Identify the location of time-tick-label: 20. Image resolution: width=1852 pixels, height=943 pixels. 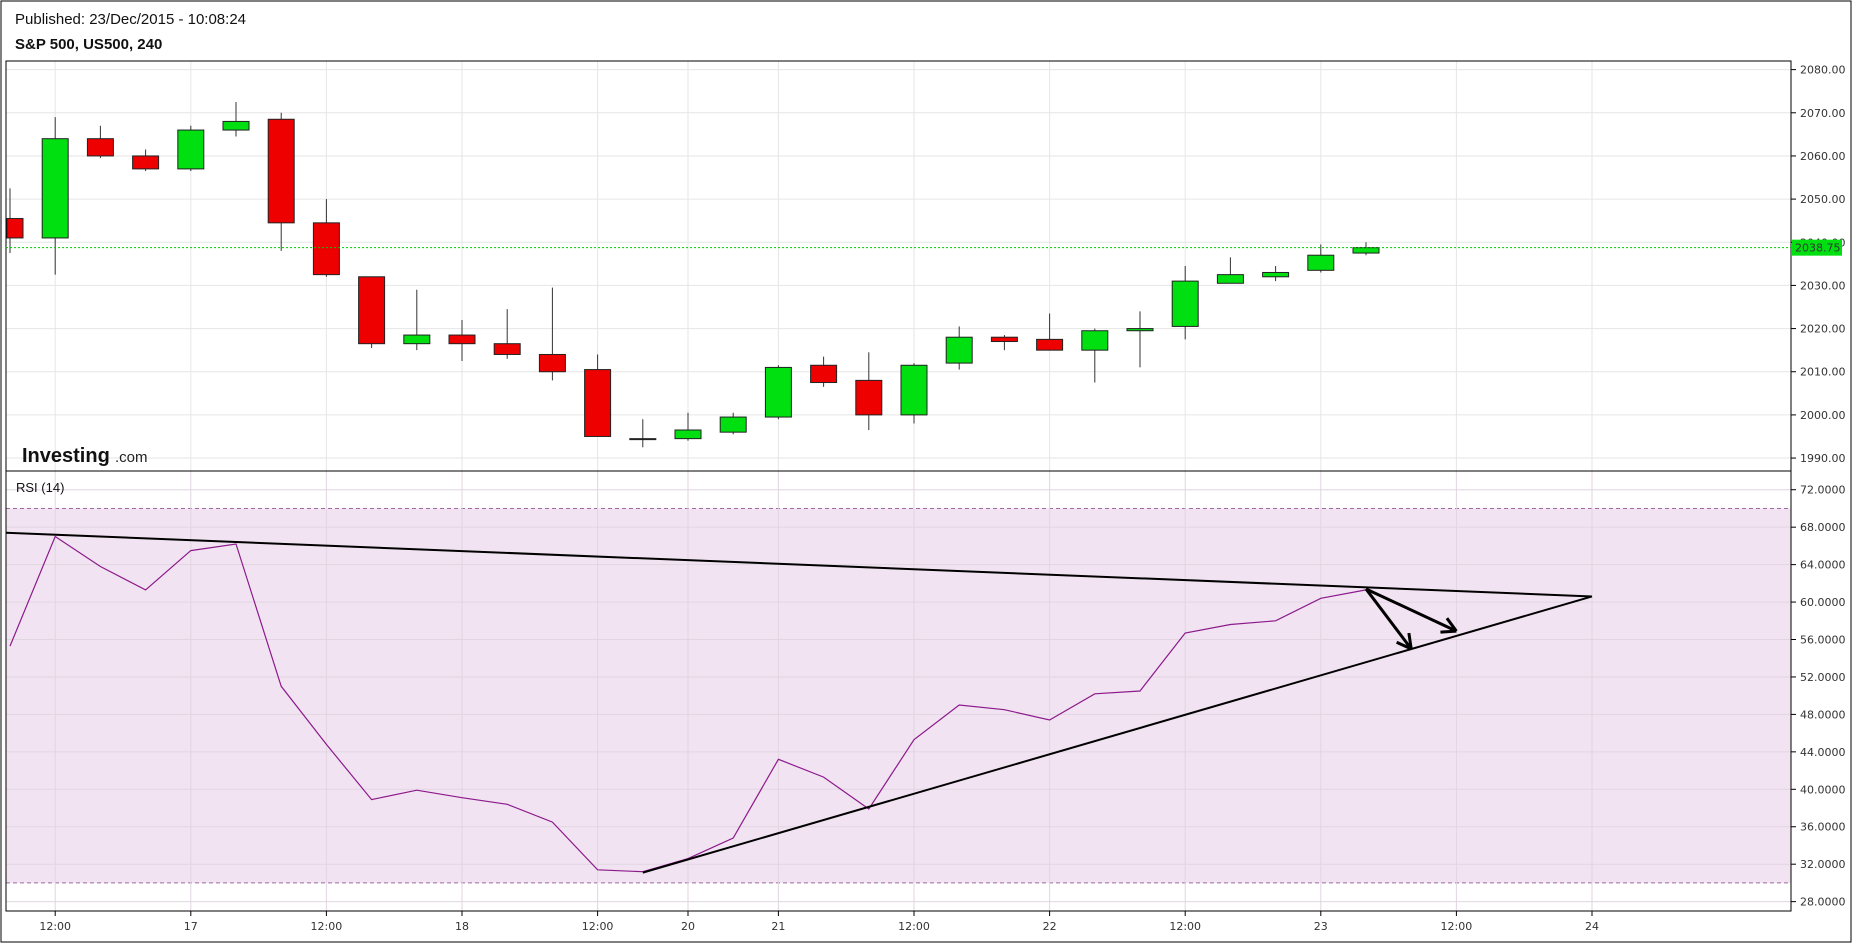
(688, 926).